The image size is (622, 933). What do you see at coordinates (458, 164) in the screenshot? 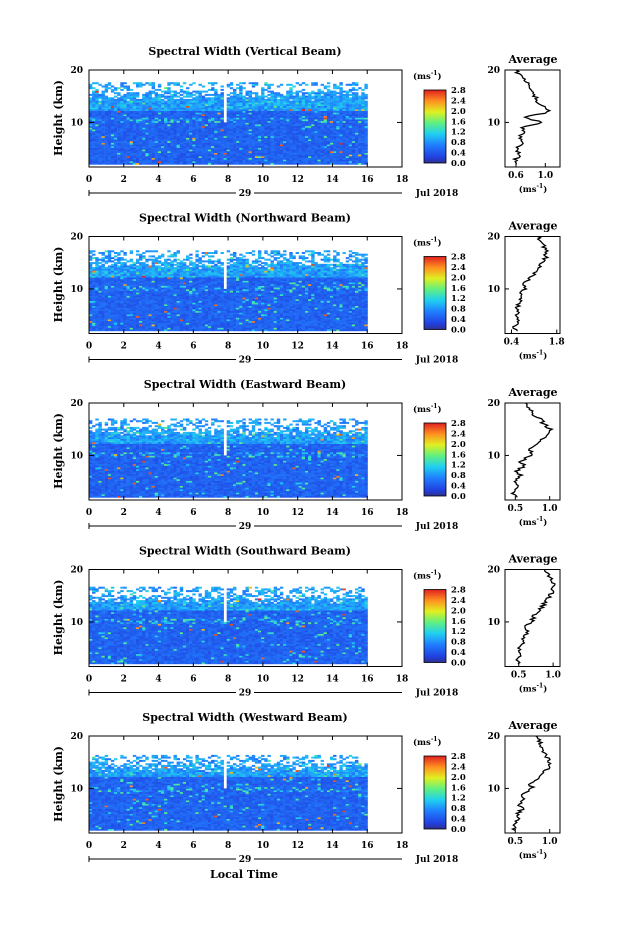
I see `colorbar-tick-label: 0.0` at bounding box center [458, 164].